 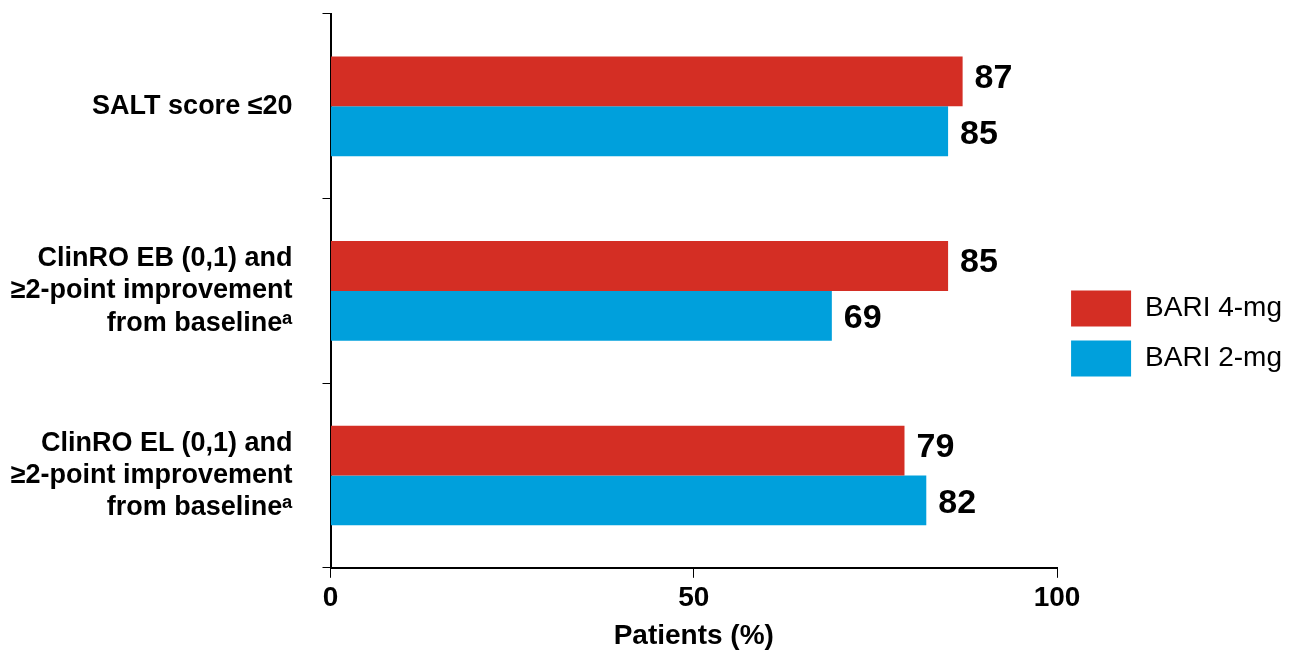 I want to click on y-tick-label: SALT score ≤20, so click(x=192, y=104).